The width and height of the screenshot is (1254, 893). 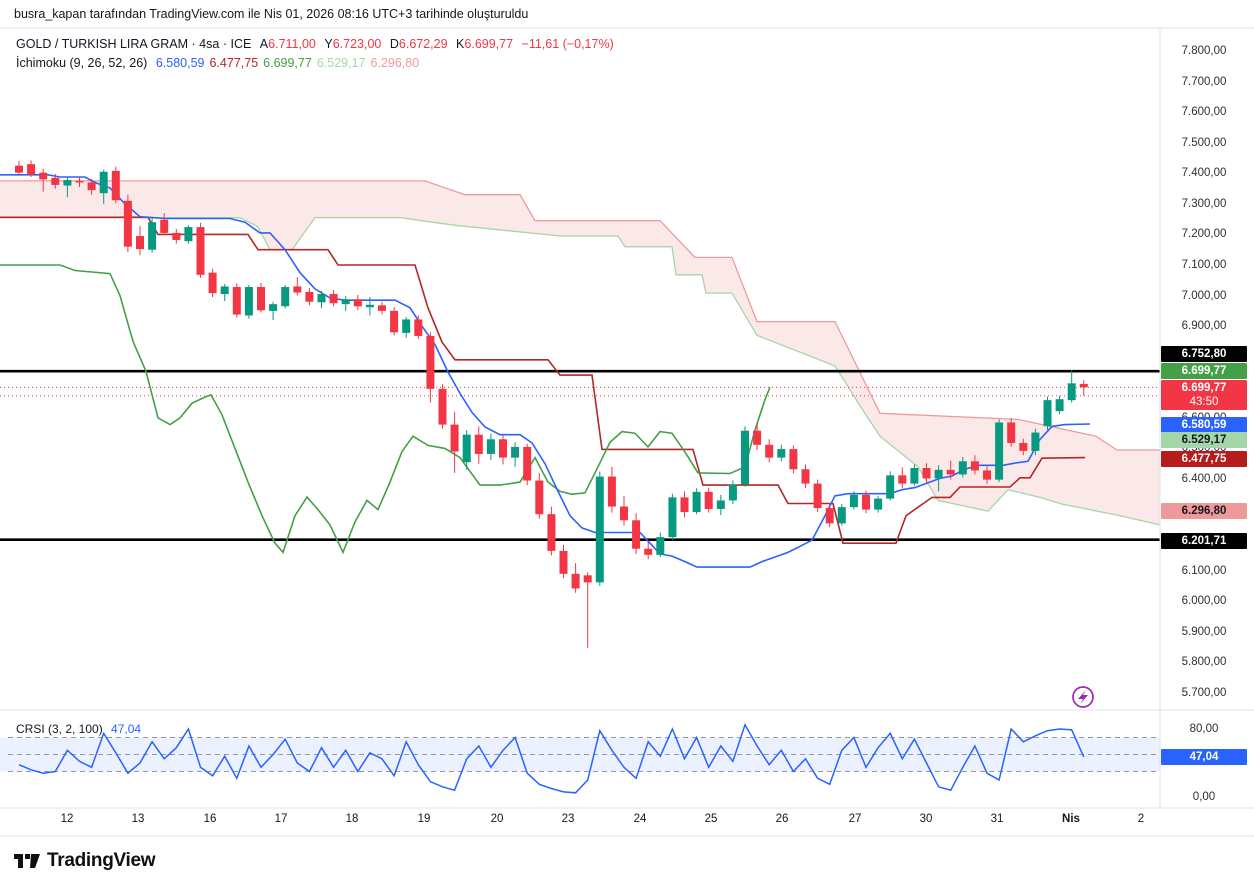 What do you see at coordinates (926, 819) in the screenshot?
I see `time-axis-label: 30` at bounding box center [926, 819].